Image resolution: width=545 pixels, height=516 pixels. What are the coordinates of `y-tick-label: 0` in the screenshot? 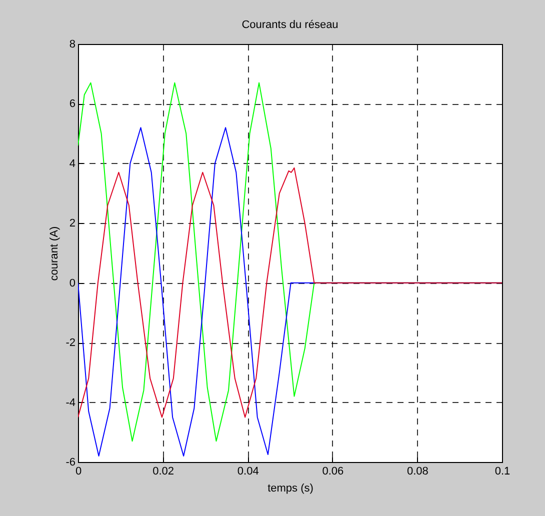 It's located at (72, 283).